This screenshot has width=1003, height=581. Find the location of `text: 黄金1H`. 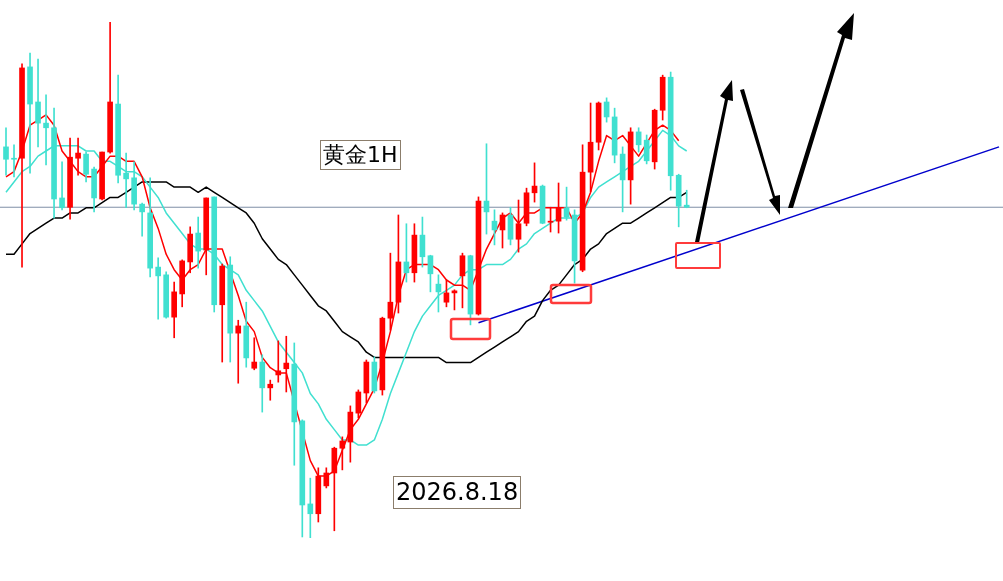

text: 黄金1H is located at coordinates (360, 155).